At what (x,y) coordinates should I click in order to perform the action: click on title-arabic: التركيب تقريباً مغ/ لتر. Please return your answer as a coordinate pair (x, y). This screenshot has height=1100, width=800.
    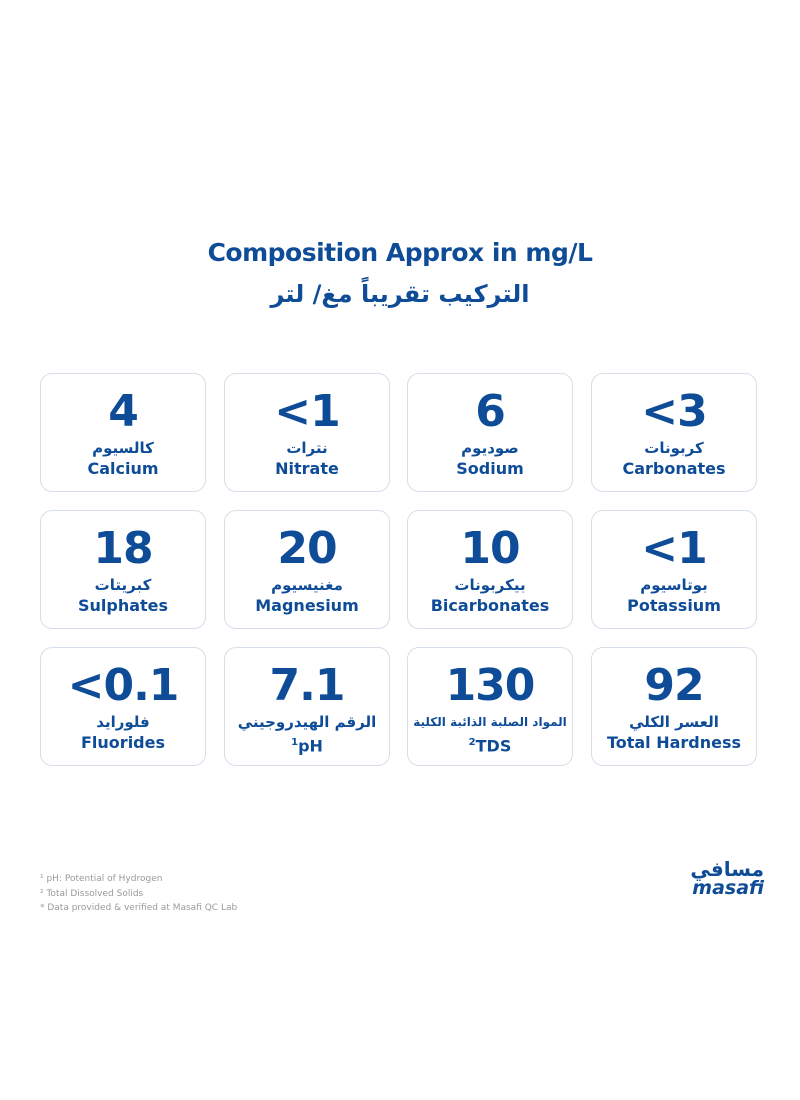
    Looking at the image, I should click on (400, 294).